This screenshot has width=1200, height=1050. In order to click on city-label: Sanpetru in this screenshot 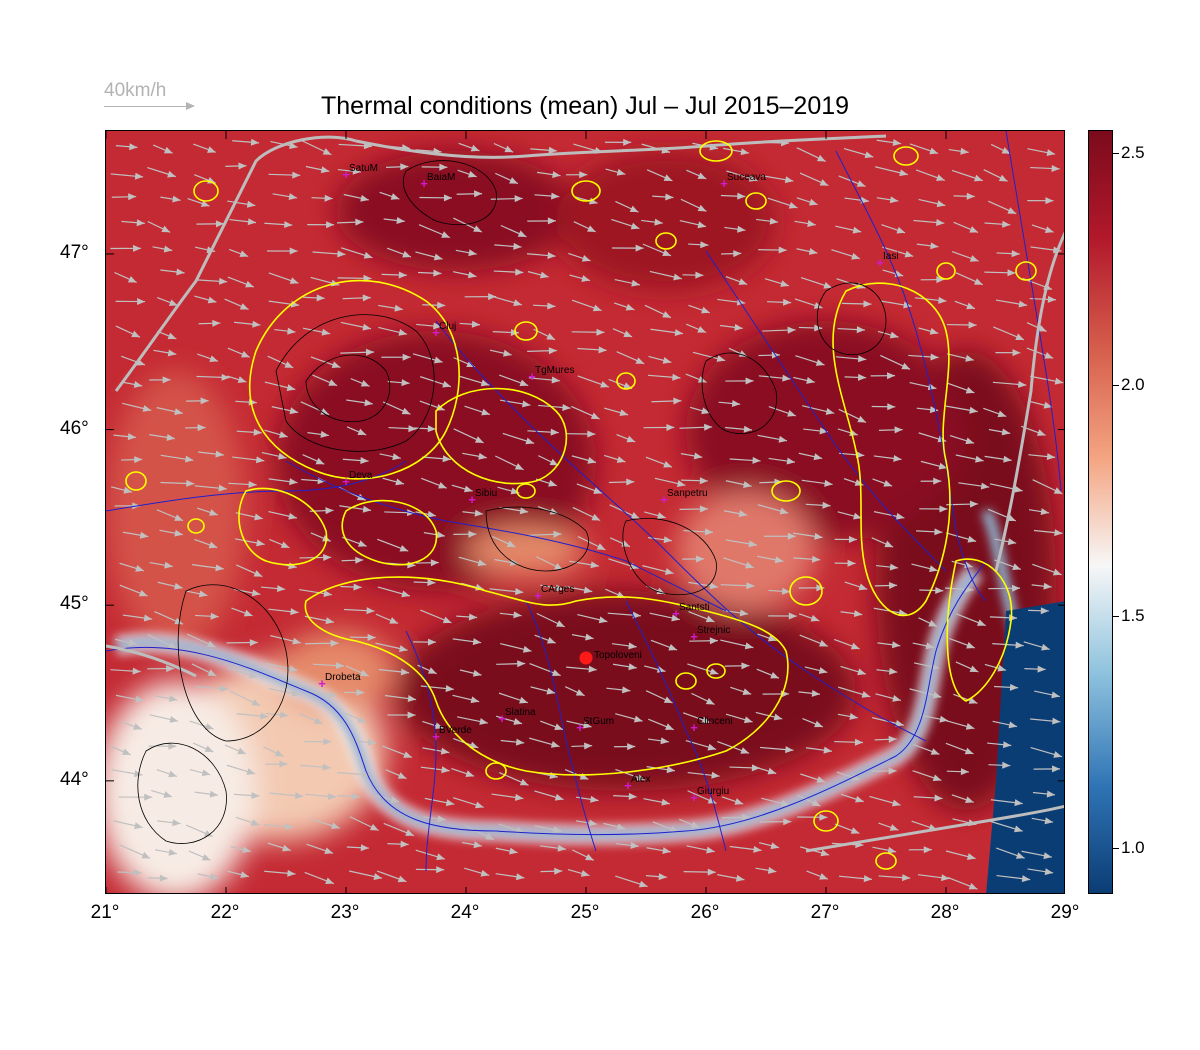, I will do `click(687, 493)`.